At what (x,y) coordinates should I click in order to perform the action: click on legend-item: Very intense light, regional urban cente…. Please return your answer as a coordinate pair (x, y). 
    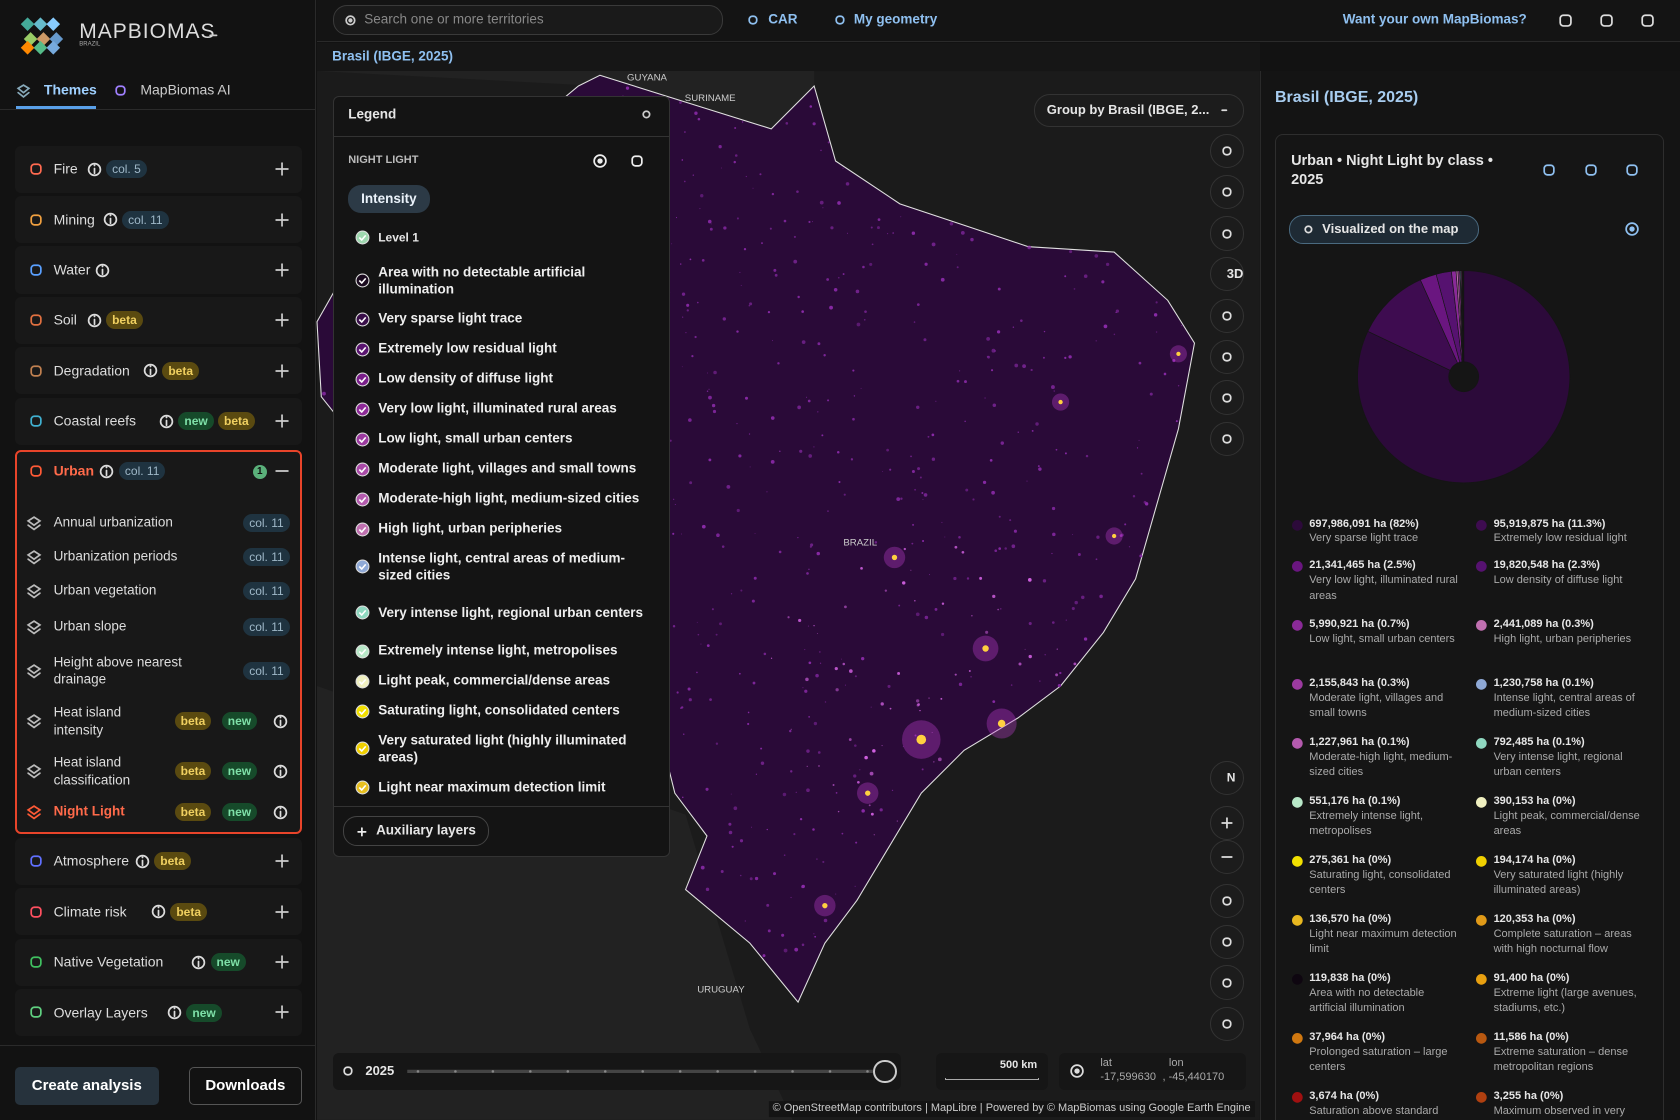
    Looking at the image, I should click on (511, 613).